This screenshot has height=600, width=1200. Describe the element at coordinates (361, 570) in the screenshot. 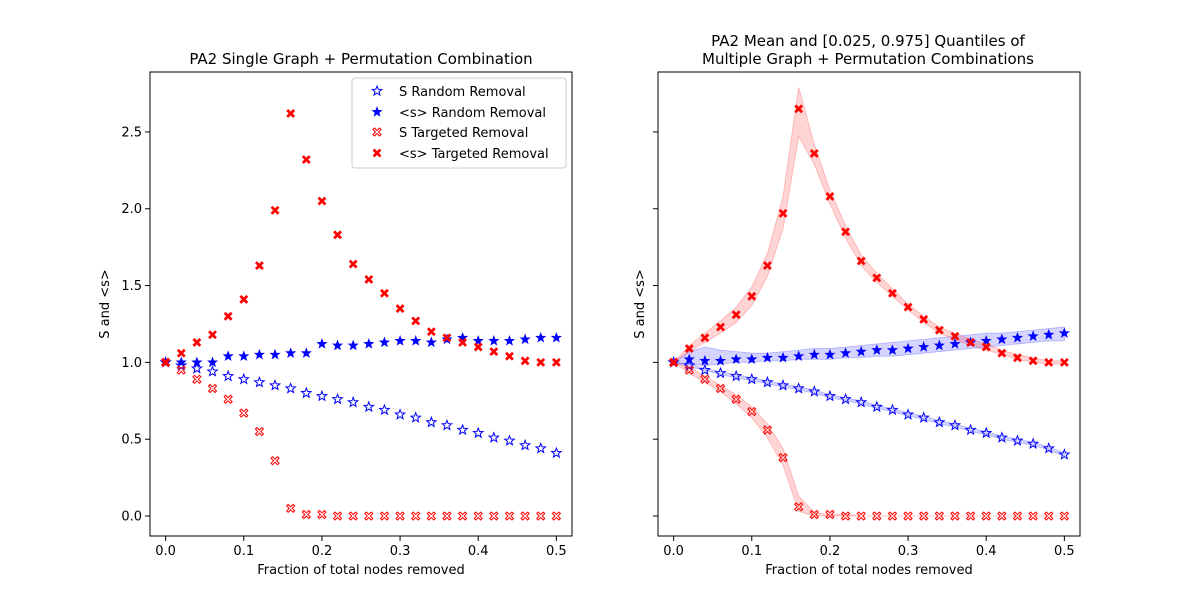

I see `left-x-axis-label: Fraction of total nodes removed` at that location.